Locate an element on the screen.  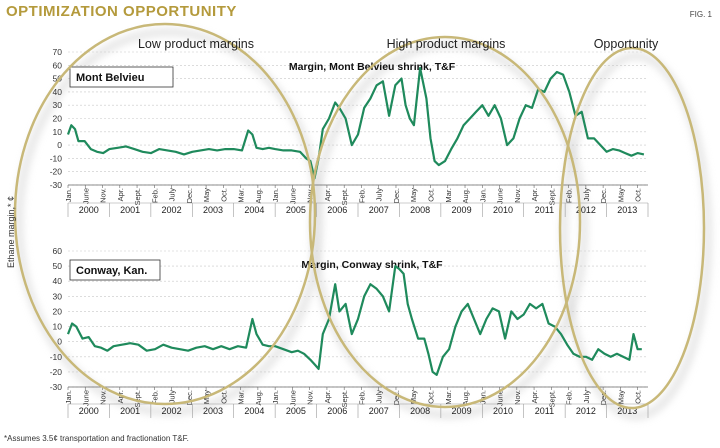
figure-number: FIG. 1 is located at coordinates (700, 14).